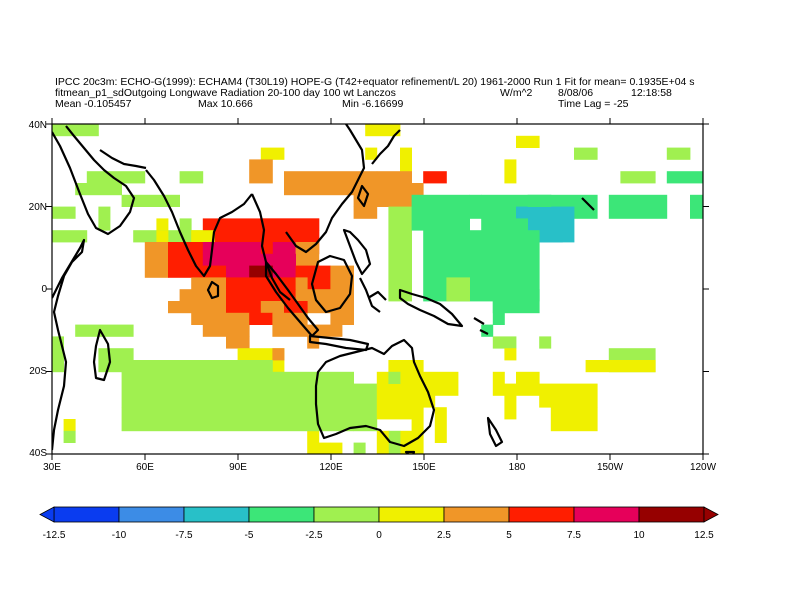 This screenshot has width=792, height=612. What do you see at coordinates (52, 467) in the screenshot?
I see `lon-label: 30E` at bounding box center [52, 467].